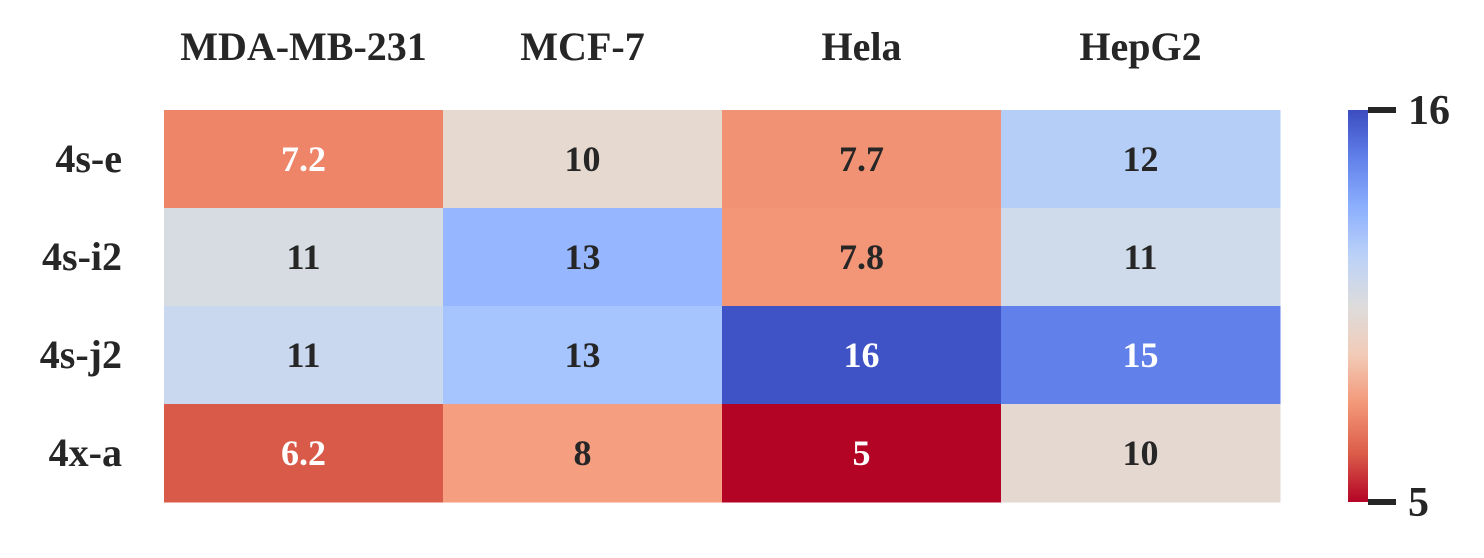 This screenshot has width=1484, height=558. Describe the element at coordinates (690, 46) in the screenshot. I see `column-labels: MDA-MB-231 MCF-7 Hela HepG2` at that location.